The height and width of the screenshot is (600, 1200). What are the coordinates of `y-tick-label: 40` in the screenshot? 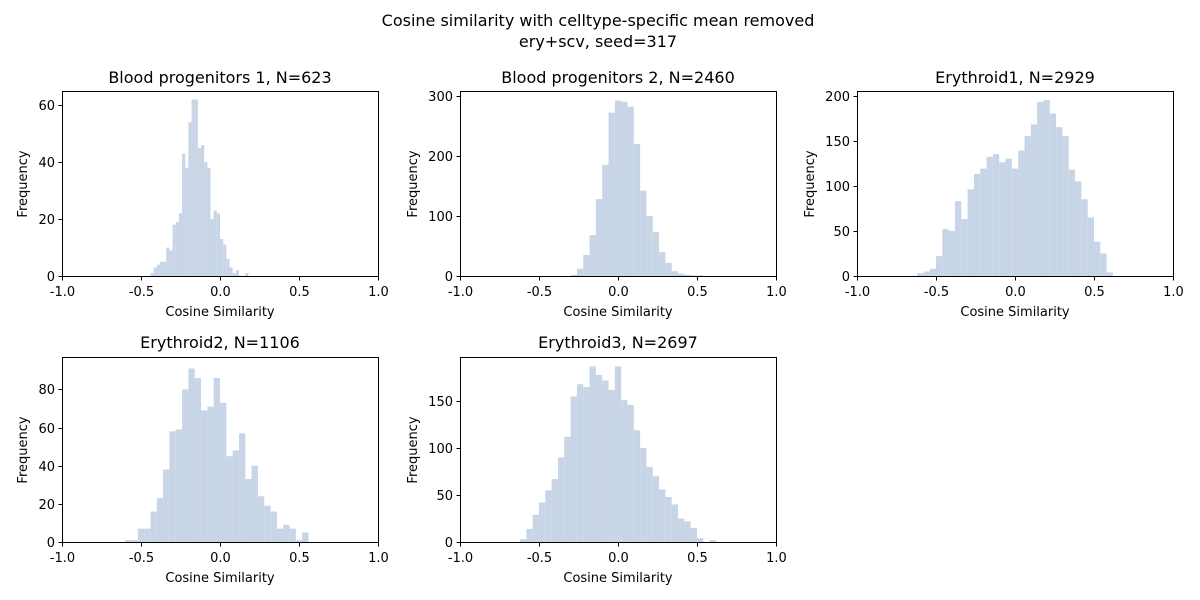 It's located at (46, 163).